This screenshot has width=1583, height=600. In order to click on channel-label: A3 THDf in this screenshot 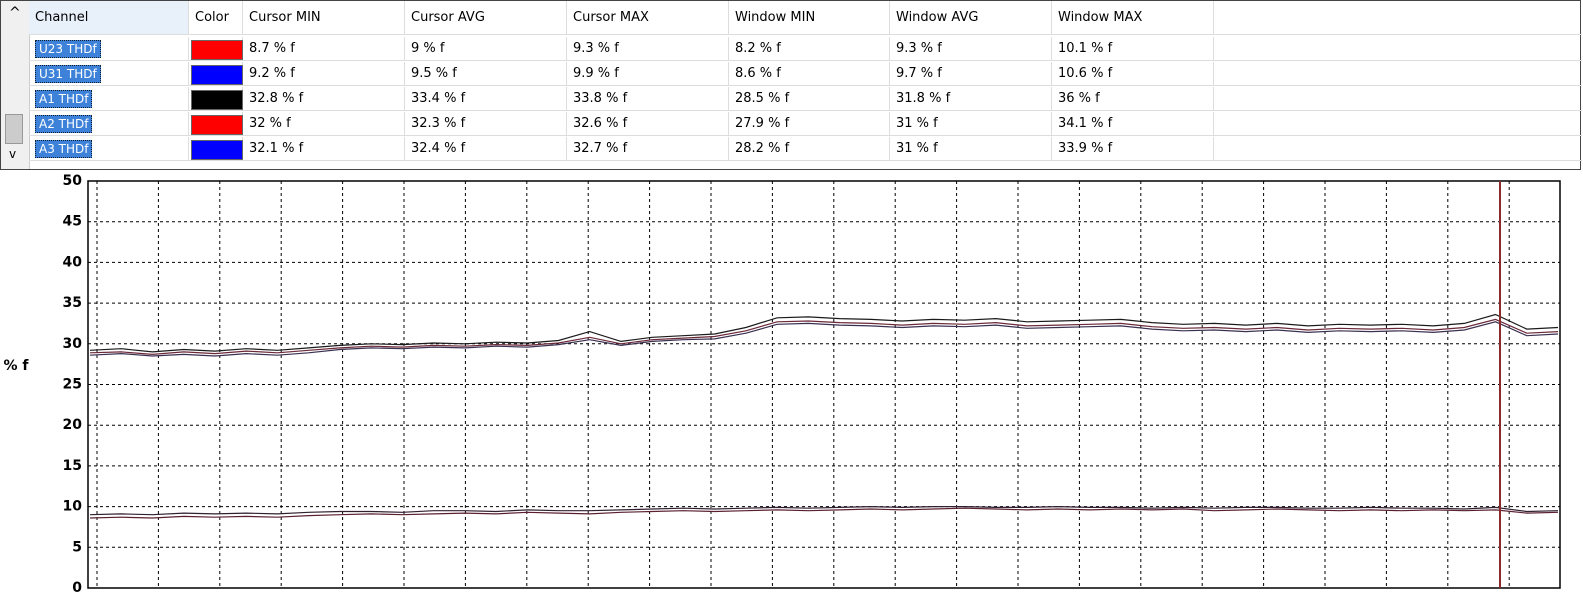, I will do `click(64, 149)`.